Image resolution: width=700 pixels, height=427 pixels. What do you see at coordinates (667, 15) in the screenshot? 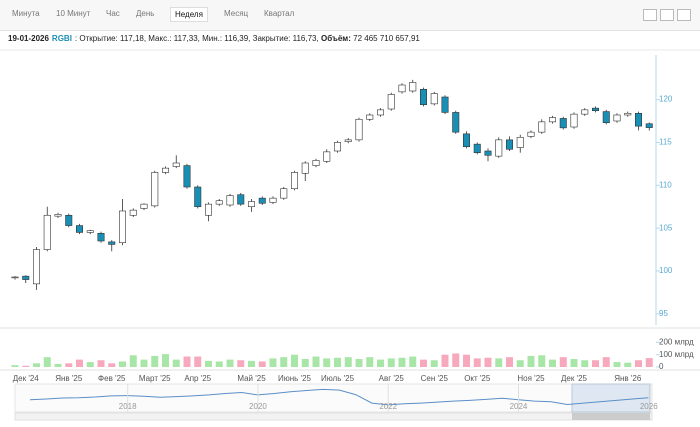
I see `candle-icon` at bounding box center [667, 15].